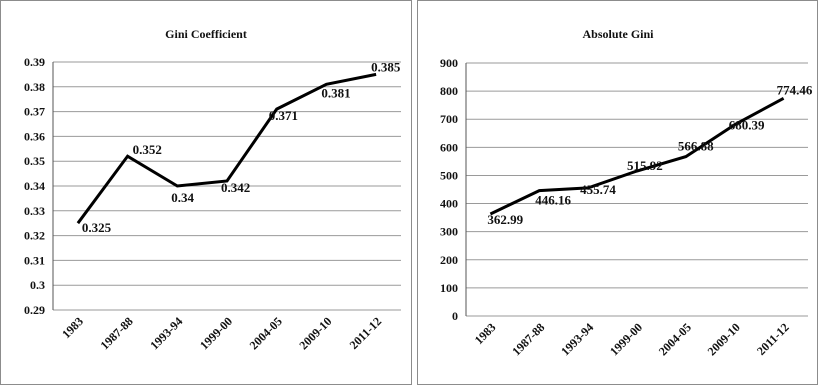 The width and height of the screenshot is (818, 387). What do you see at coordinates (449, 232) in the screenshot?
I see `y-tick-label: 300` at bounding box center [449, 232].